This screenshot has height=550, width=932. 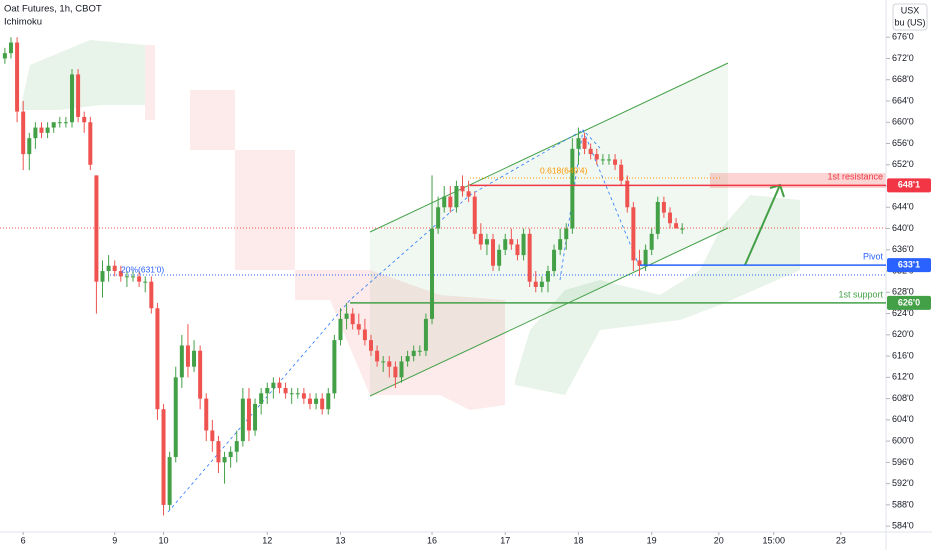 I want to click on y-tick-label: 672'0, so click(x=903, y=58).